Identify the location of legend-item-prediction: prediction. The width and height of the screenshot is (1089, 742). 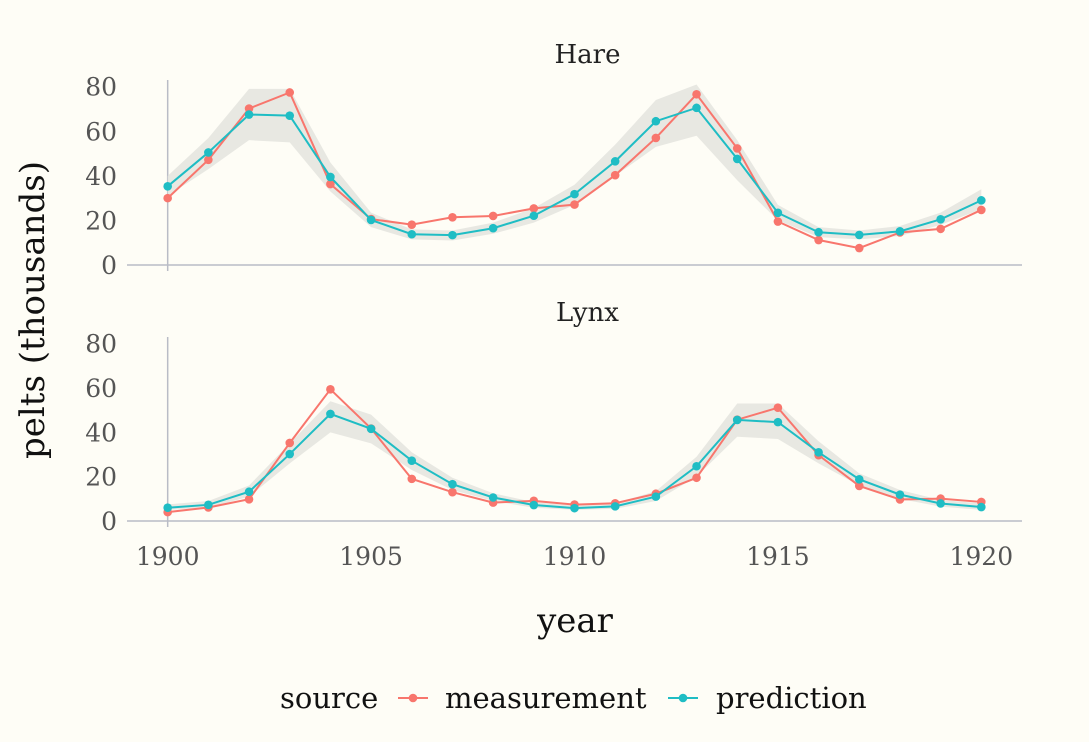
(767, 698).